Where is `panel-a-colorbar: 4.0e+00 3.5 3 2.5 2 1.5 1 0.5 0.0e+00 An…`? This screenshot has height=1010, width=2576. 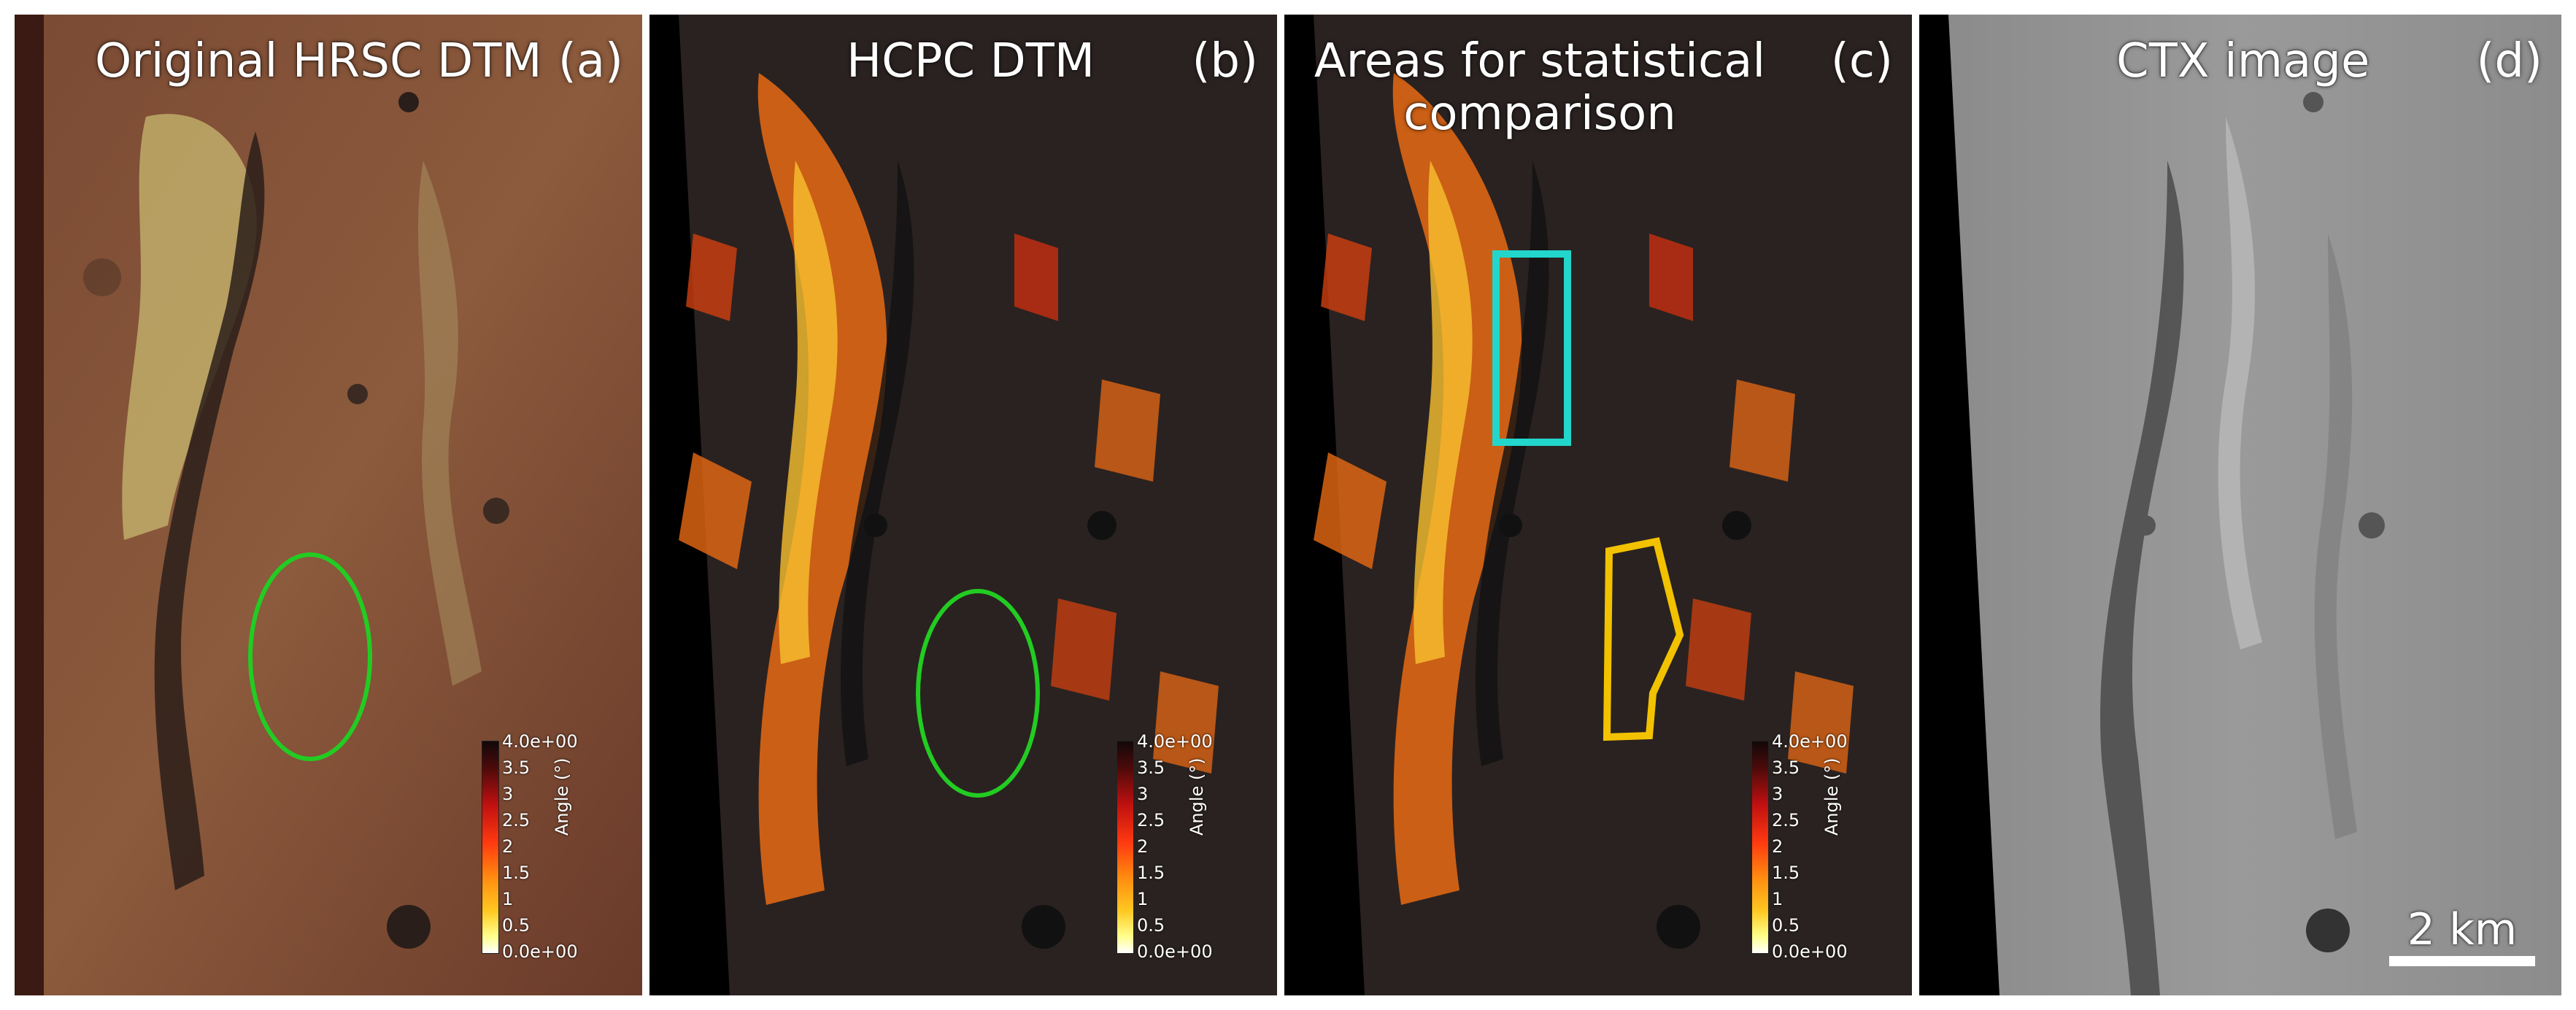 panel-a-colorbar: 4.0e+00 3.5 3 2.5 2 1.5 1 0.5 0.0e+00 An… is located at coordinates (536, 847).